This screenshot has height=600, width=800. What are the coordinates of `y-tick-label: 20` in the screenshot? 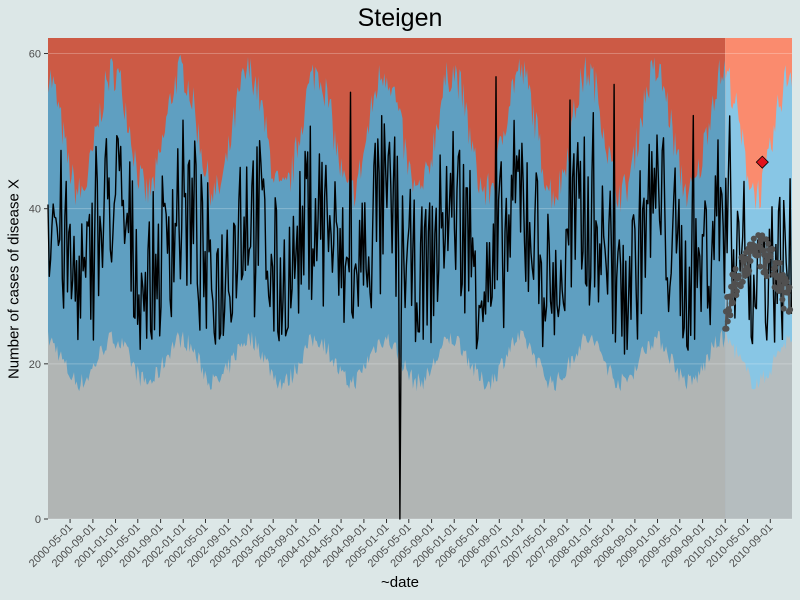 It's located at (35, 365).